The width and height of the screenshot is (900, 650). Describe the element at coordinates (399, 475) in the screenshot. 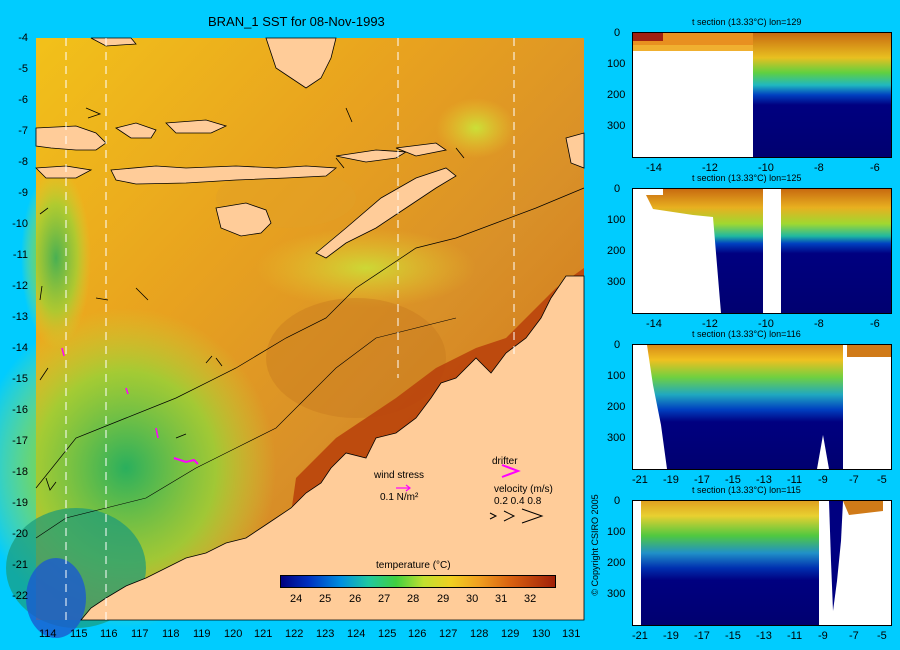

I see `wind-stress-label: wind stress` at that location.